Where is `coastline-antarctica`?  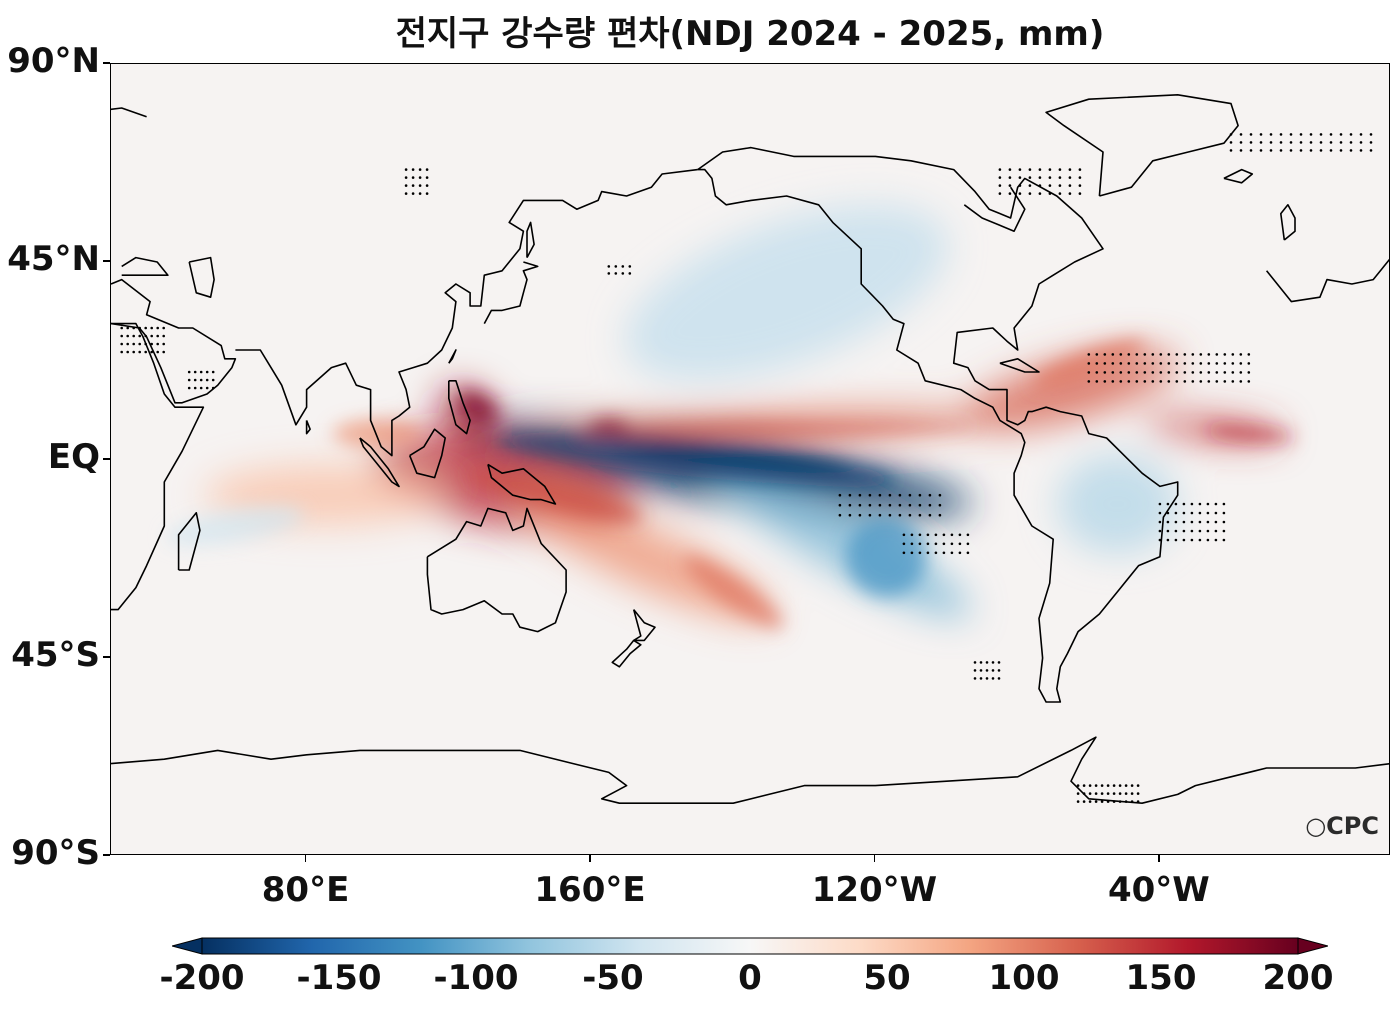
coastline-antarctica is located at coordinates (750, 770).